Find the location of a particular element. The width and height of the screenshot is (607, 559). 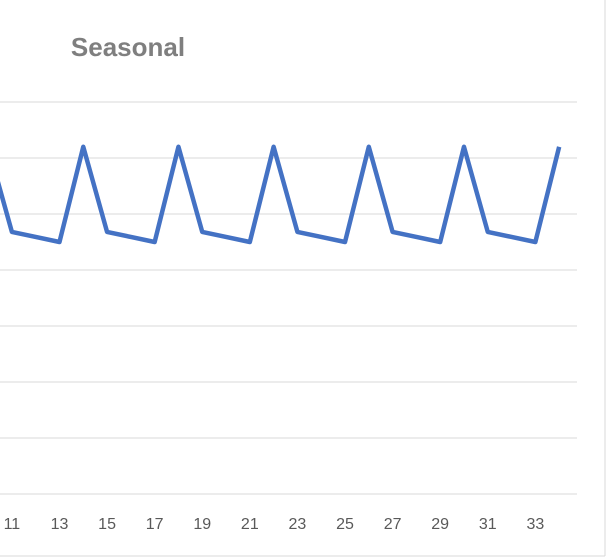

x-tick-label: 23 is located at coordinates (298, 524).